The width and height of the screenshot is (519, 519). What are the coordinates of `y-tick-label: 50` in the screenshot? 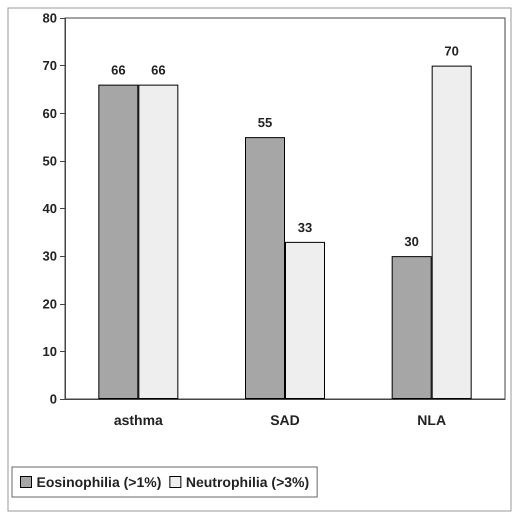 It's located at (49, 160).